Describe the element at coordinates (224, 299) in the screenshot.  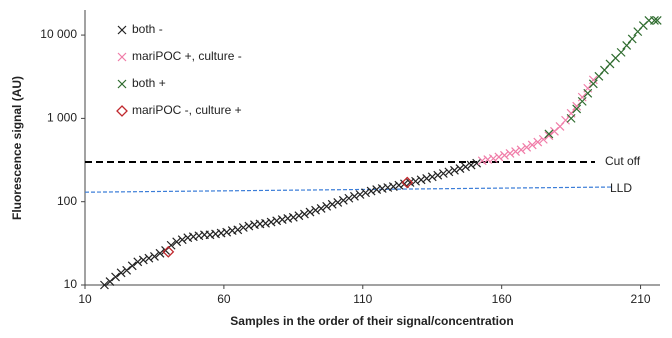
I see `x-tick-label: 60` at that location.